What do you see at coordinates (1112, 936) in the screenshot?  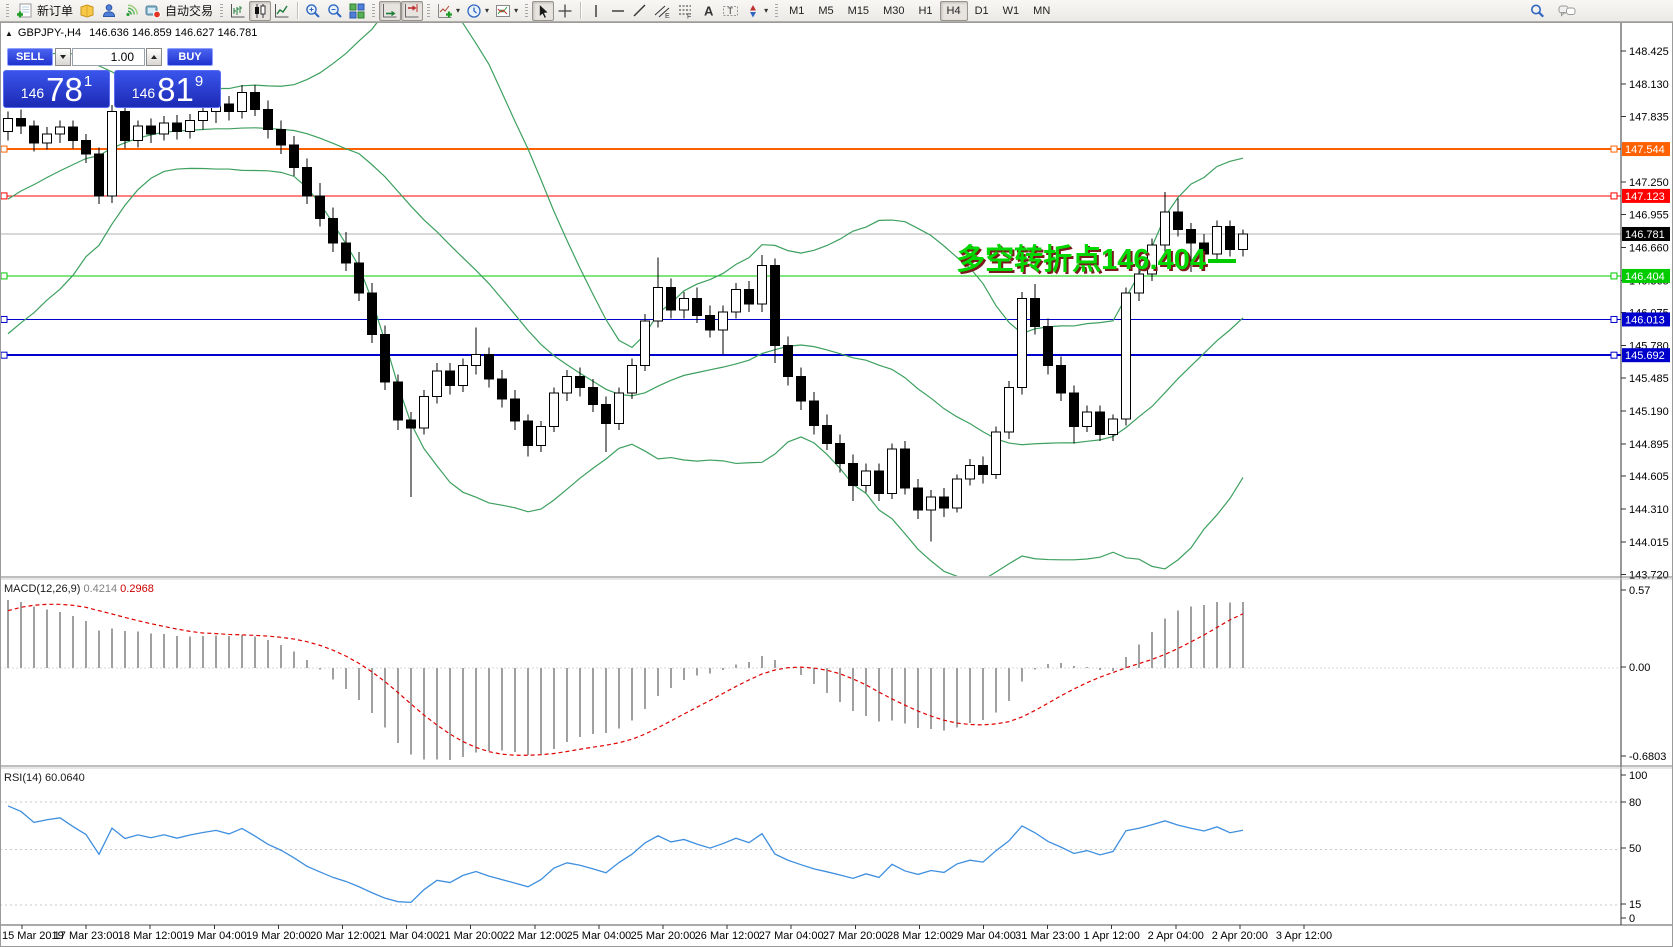 I see `time-axis-label: 1 Apr 12:00` at bounding box center [1112, 936].